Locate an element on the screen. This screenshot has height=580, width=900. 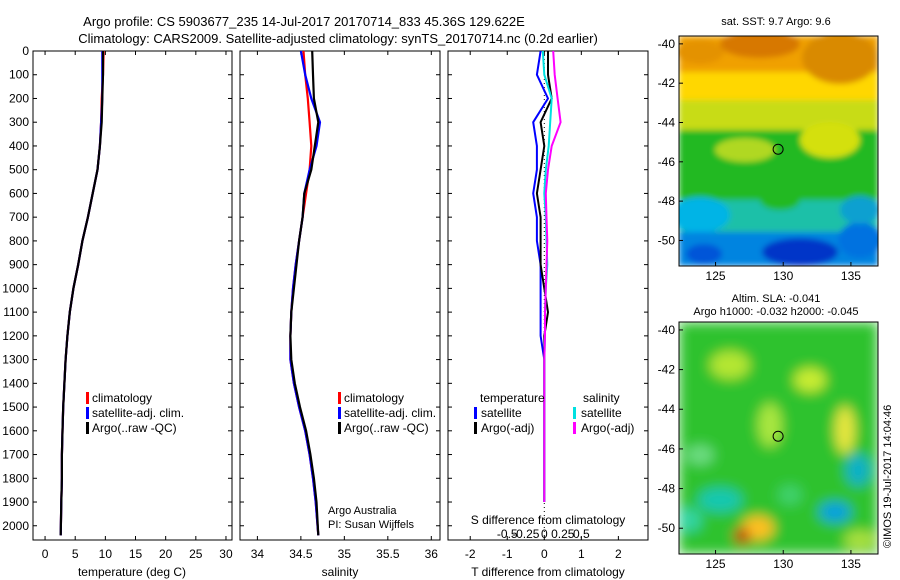
x-tick-label: 34.5 is located at coordinates (301, 554).